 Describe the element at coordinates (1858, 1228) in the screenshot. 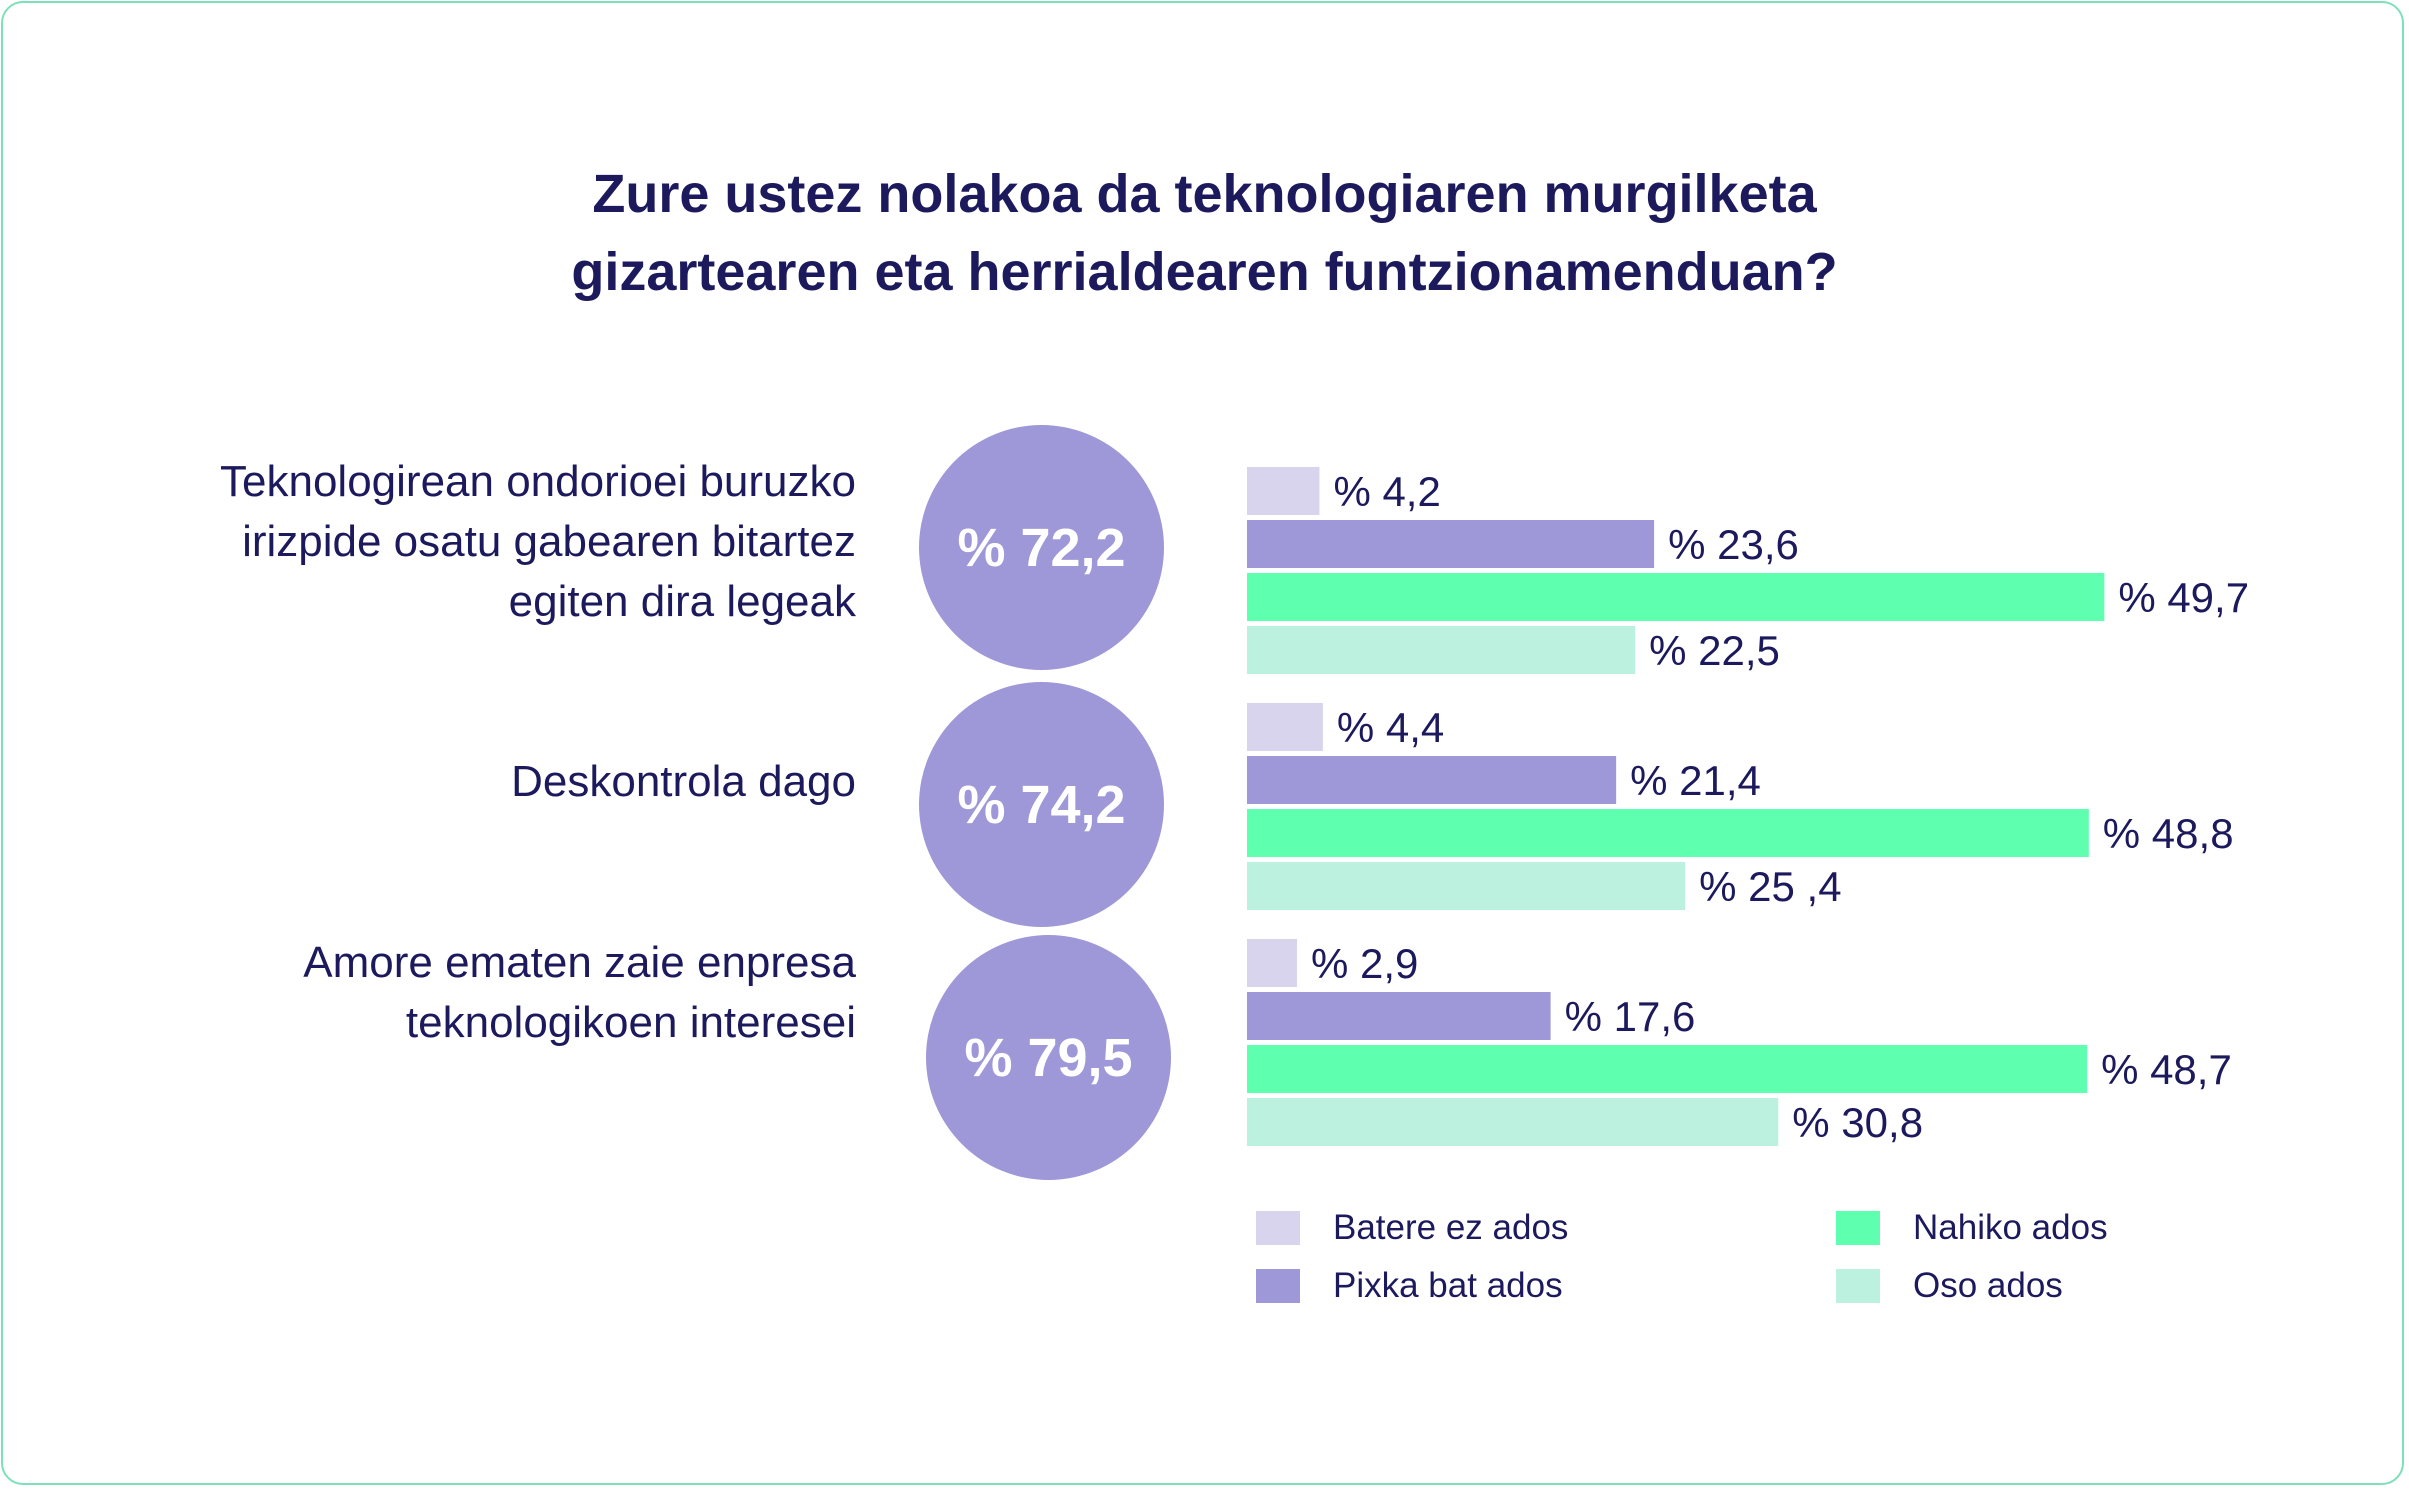

I see `legend-swatch-nahiko-ados` at that location.